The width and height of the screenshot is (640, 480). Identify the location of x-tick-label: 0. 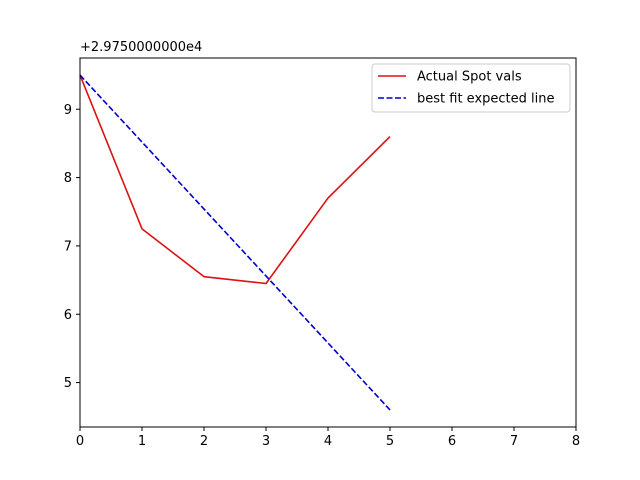
(80, 441).